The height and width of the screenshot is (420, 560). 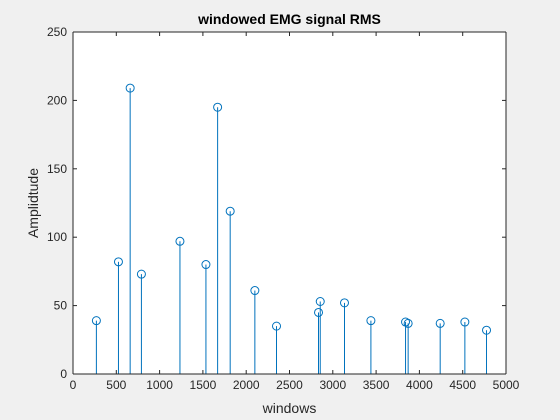 I want to click on y-tick-label: 50, so click(x=61, y=306).